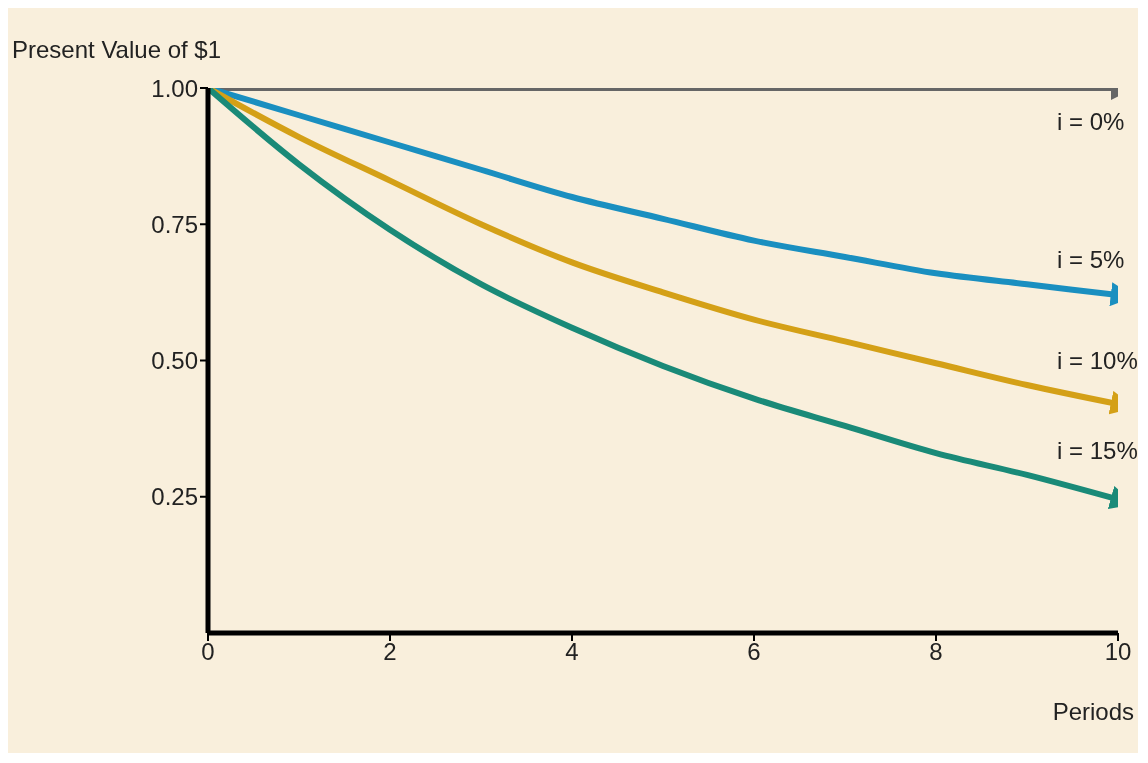 This screenshot has height=763, width=1148. What do you see at coordinates (1093, 712) in the screenshot?
I see `x-axis-title: Periods` at bounding box center [1093, 712].